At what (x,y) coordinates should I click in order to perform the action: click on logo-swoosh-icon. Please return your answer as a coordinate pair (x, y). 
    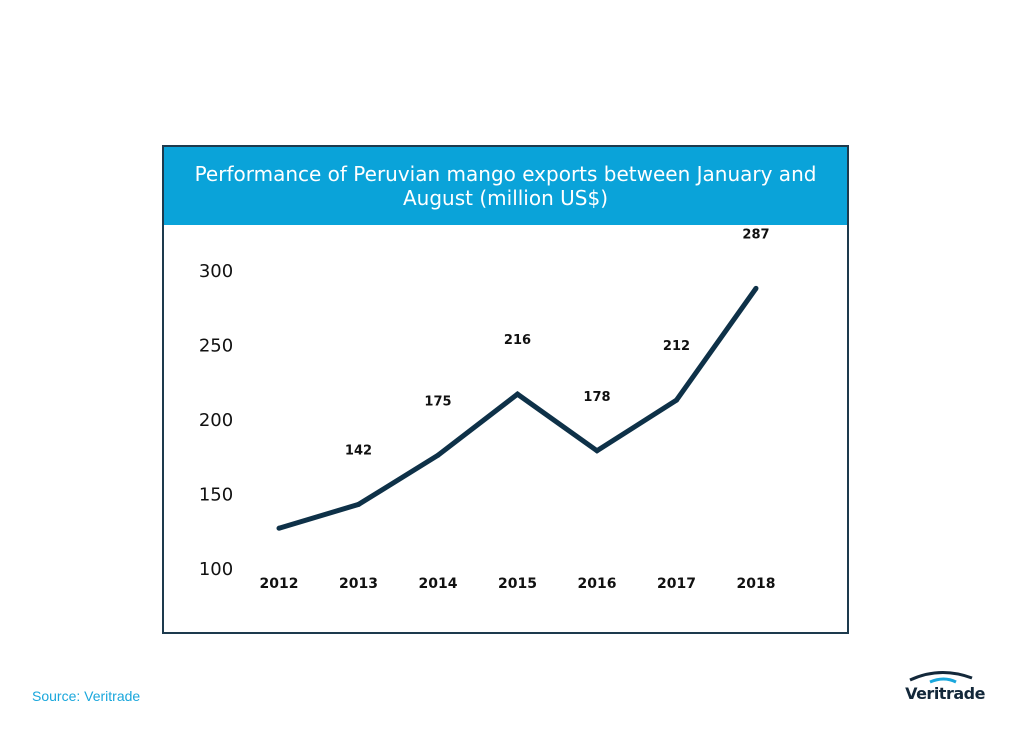
    Looking at the image, I should click on (941, 677).